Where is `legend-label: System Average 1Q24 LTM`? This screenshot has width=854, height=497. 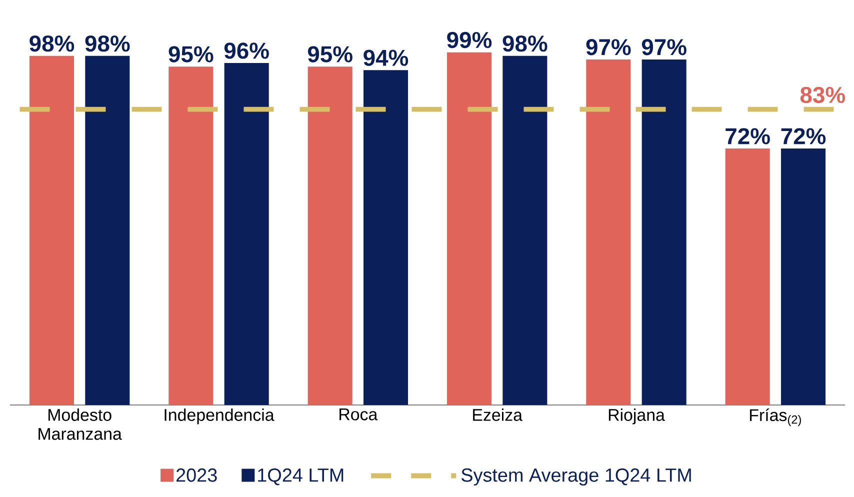
legend-label: System Average 1Q24 LTM is located at coordinates (576, 477).